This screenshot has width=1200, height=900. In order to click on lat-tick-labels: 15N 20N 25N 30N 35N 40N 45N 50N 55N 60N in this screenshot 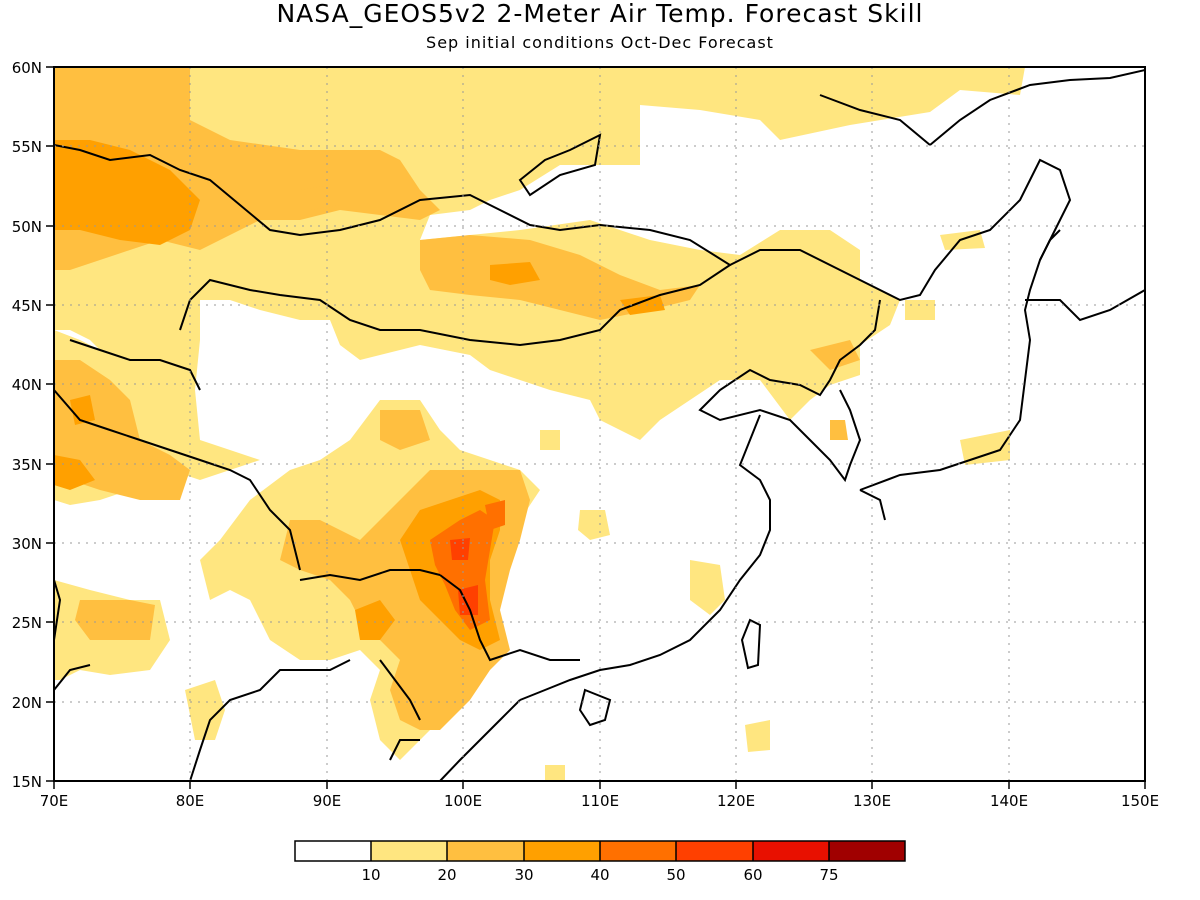, I will do `click(27, 425)`.